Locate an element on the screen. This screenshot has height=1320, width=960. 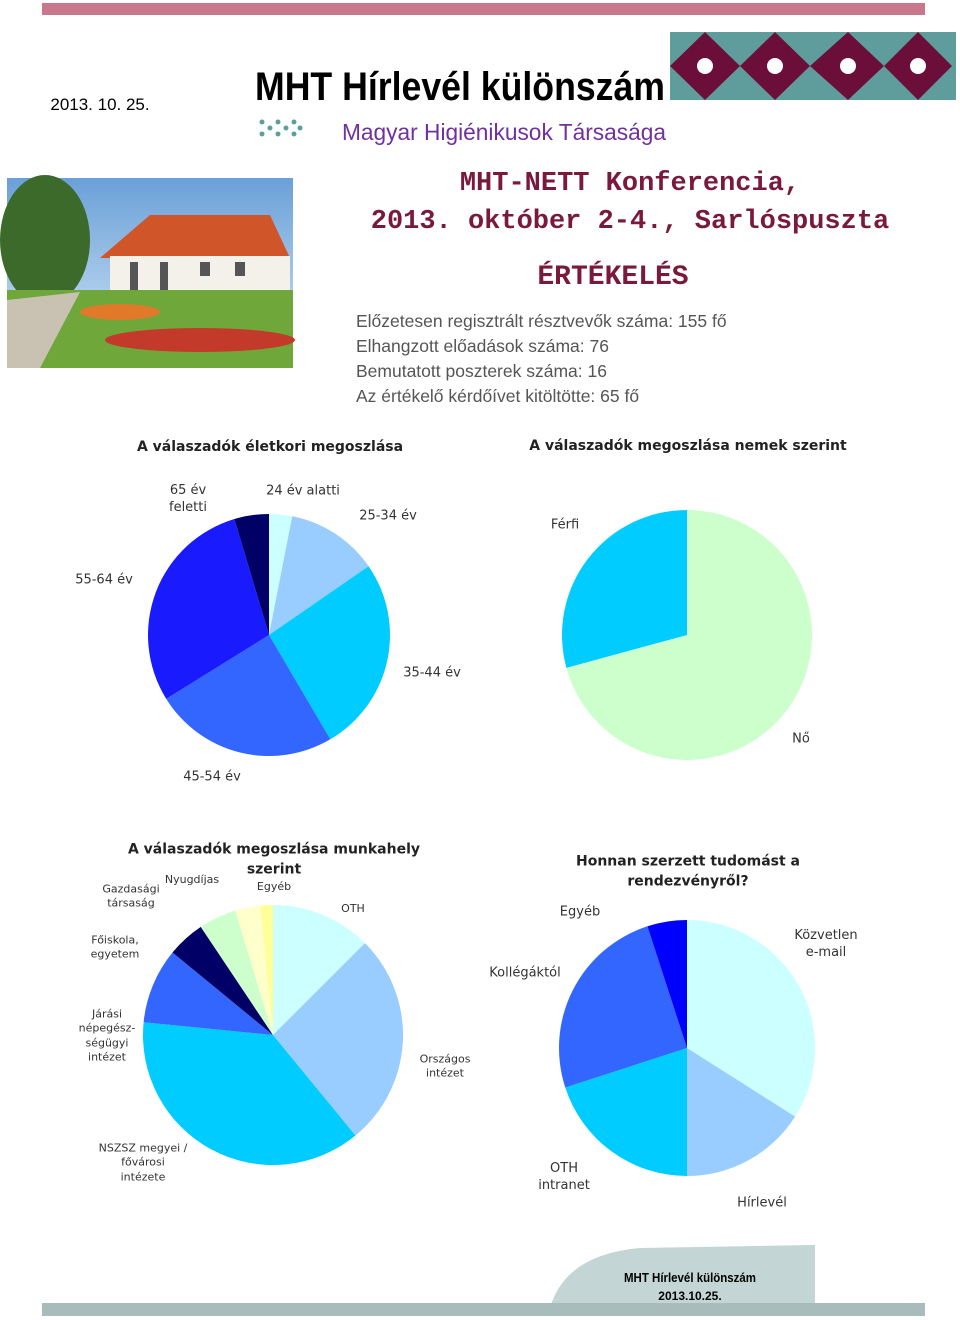
footer-title: MHT Hírlevél különszám is located at coordinates (690, 1277).